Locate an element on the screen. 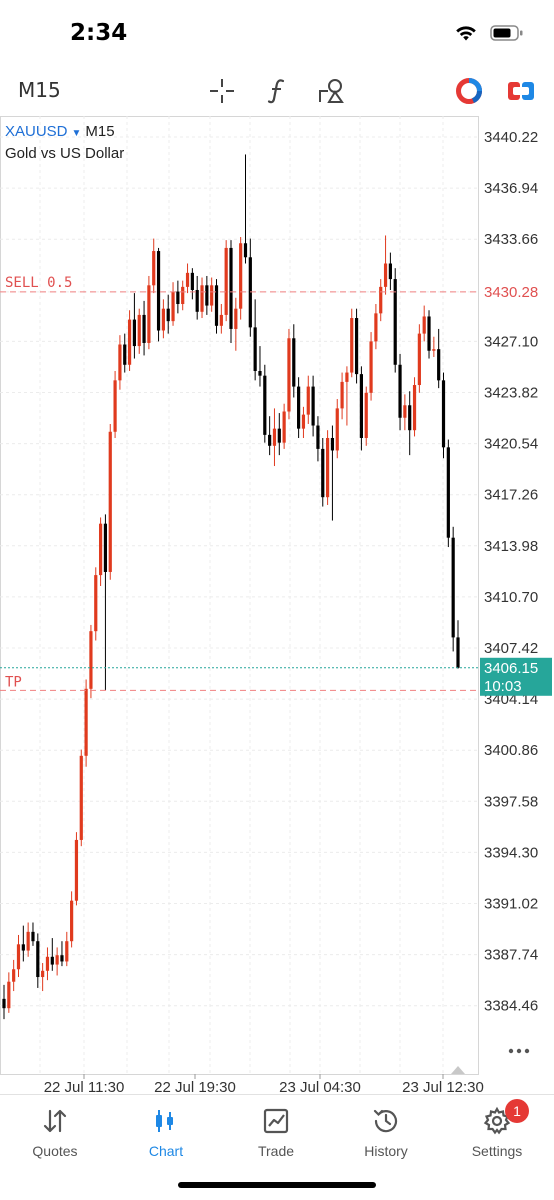 This screenshot has width=554, height=1200. timeframe-button: M15 is located at coordinates (39, 90).